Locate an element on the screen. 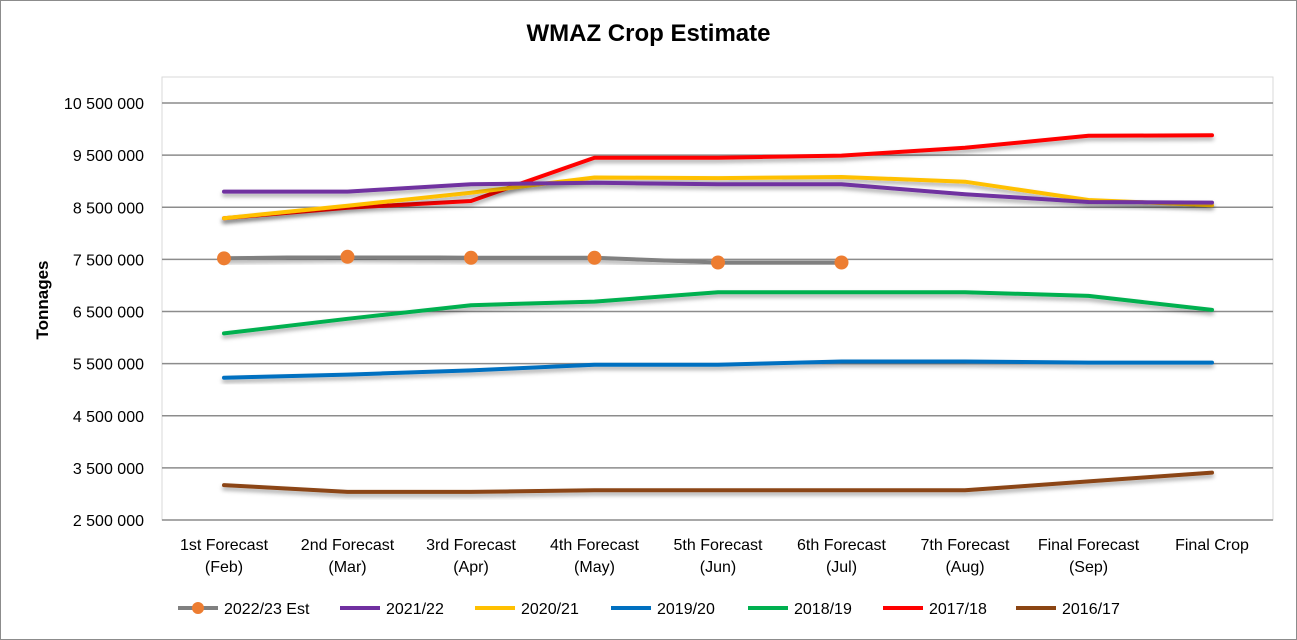 The width and height of the screenshot is (1297, 640). chart-title: WMAZ Crop Estimate is located at coordinates (648, 33).